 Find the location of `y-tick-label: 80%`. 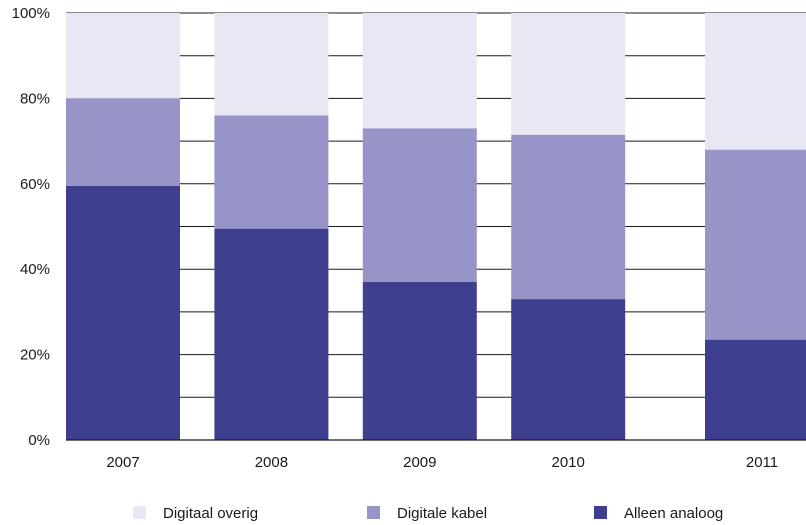

y-tick-label: 80% is located at coordinates (35, 98).